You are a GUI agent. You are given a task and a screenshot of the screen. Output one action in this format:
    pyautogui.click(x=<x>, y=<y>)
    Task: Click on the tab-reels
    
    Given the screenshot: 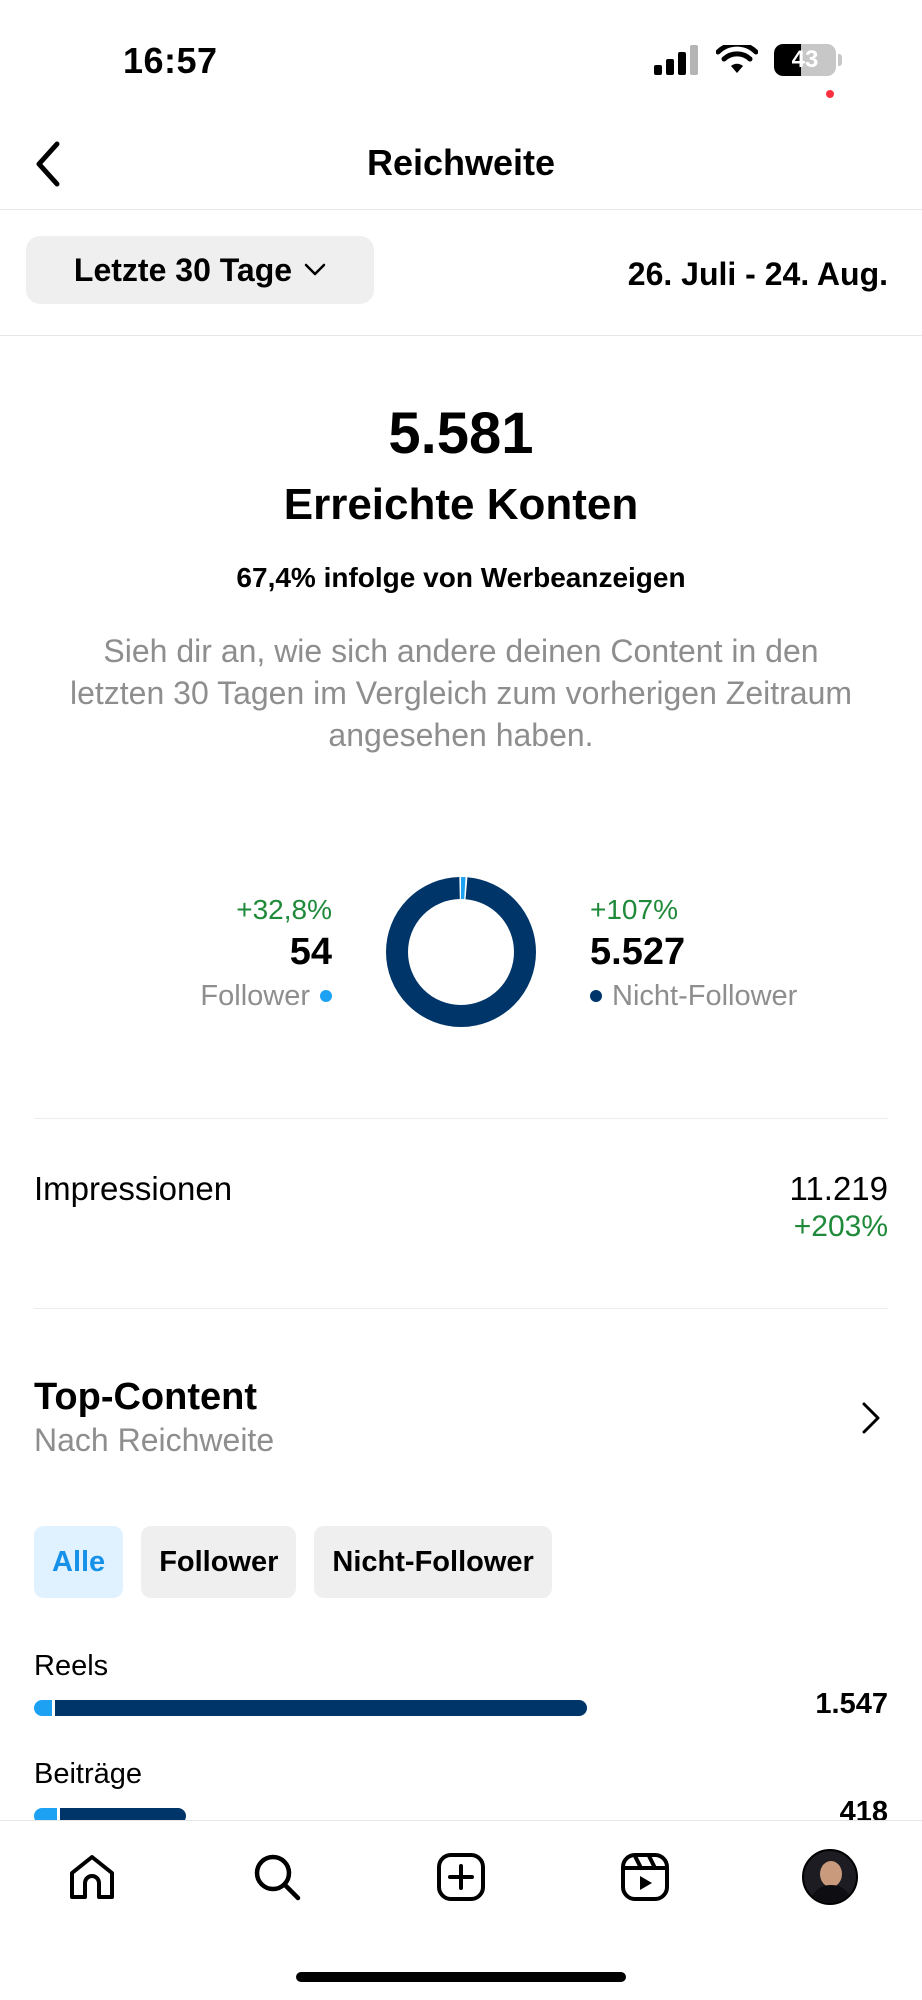 What is the action you would take?
    pyautogui.click(x=645, y=1877)
    